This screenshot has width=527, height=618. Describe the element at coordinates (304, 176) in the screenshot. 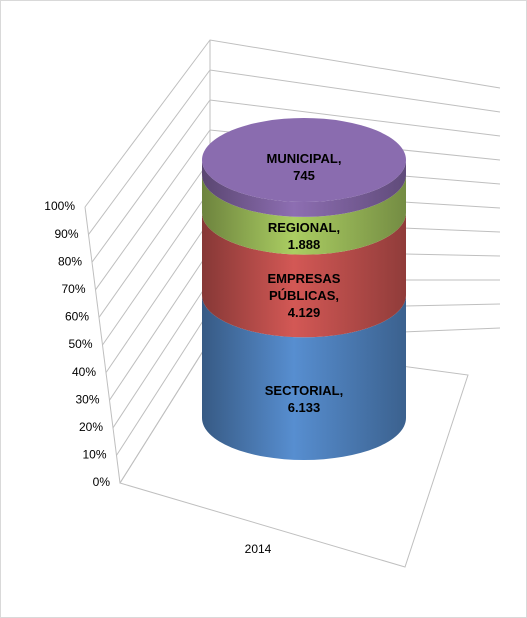

I see `label-part: 745` at that location.